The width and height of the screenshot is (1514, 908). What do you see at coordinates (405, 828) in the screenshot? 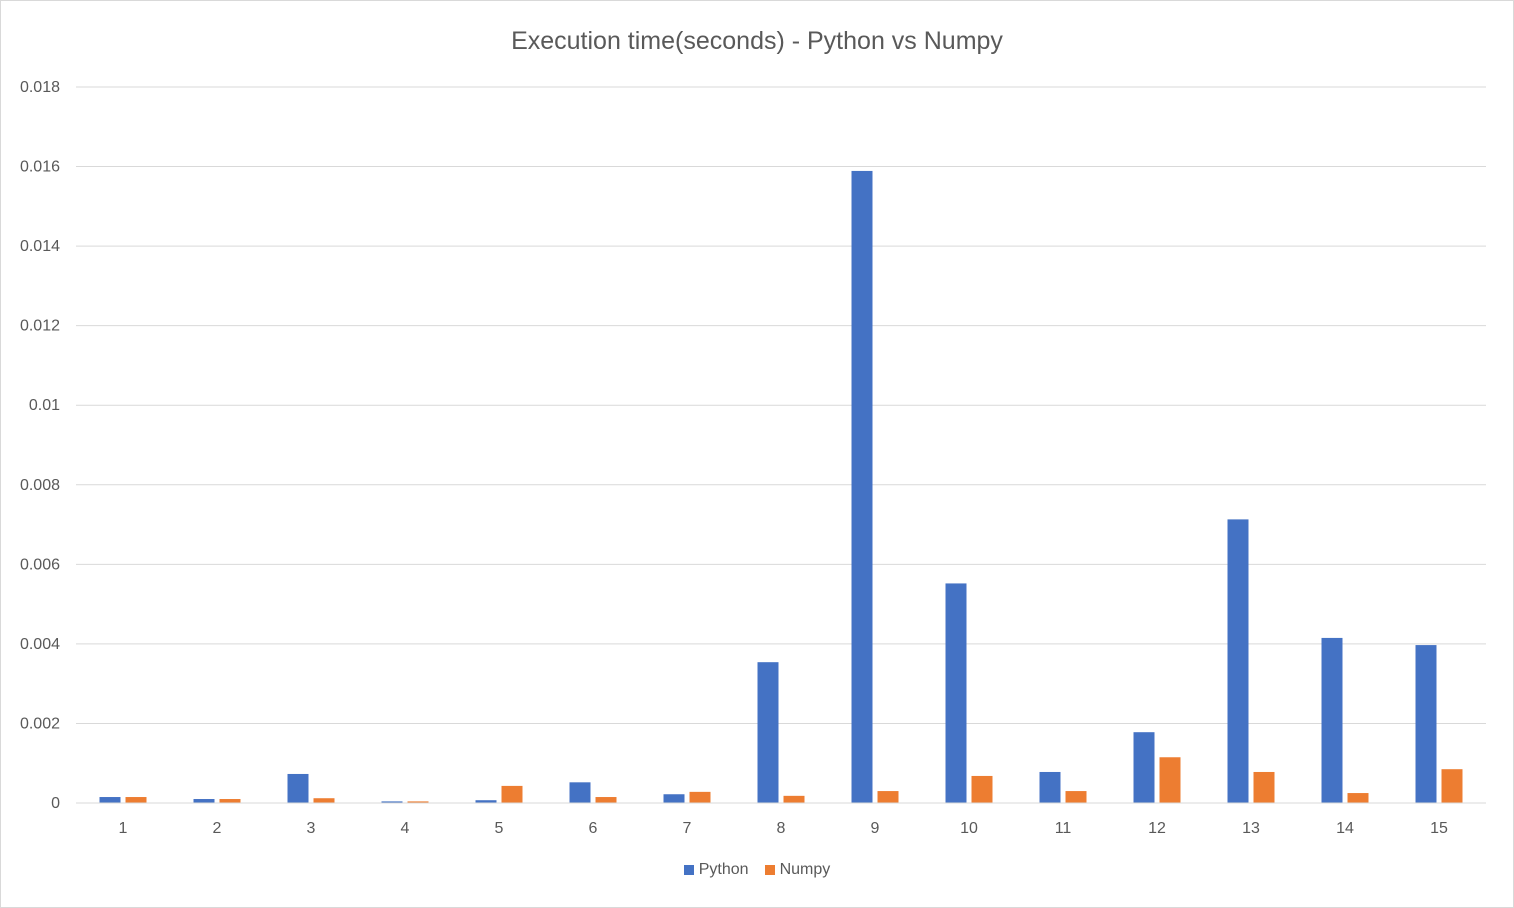
I see `x-tick-label: 4` at bounding box center [405, 828].